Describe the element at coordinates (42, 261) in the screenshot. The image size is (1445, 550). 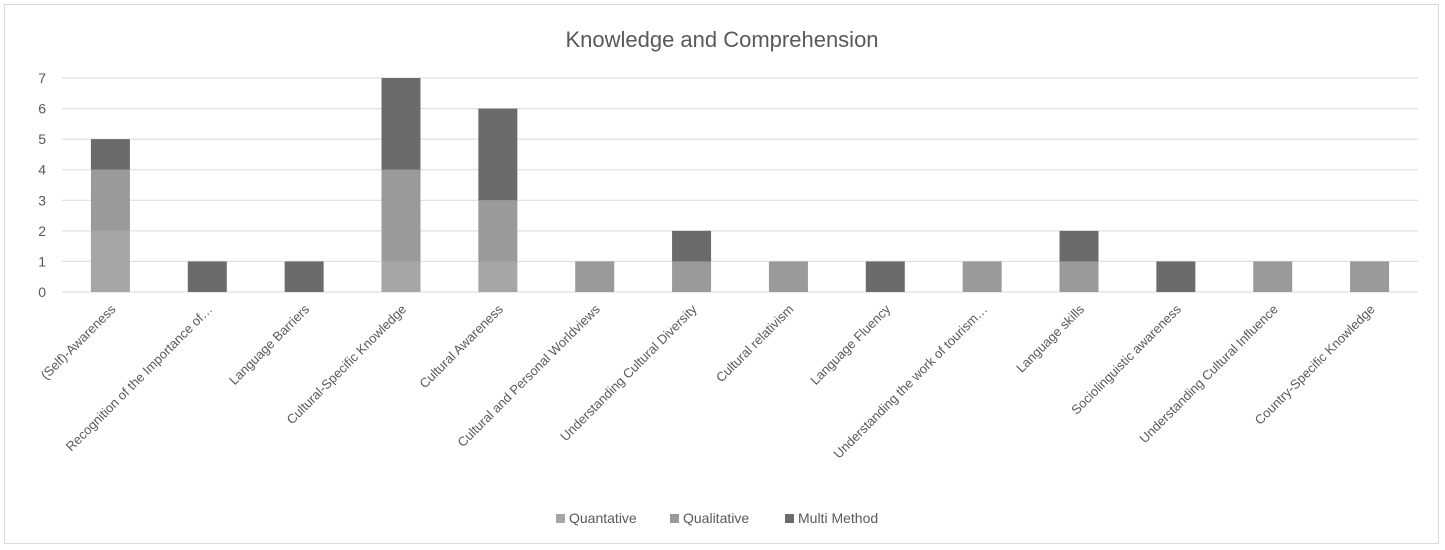
I see `y-tick-label: 1` at that location.